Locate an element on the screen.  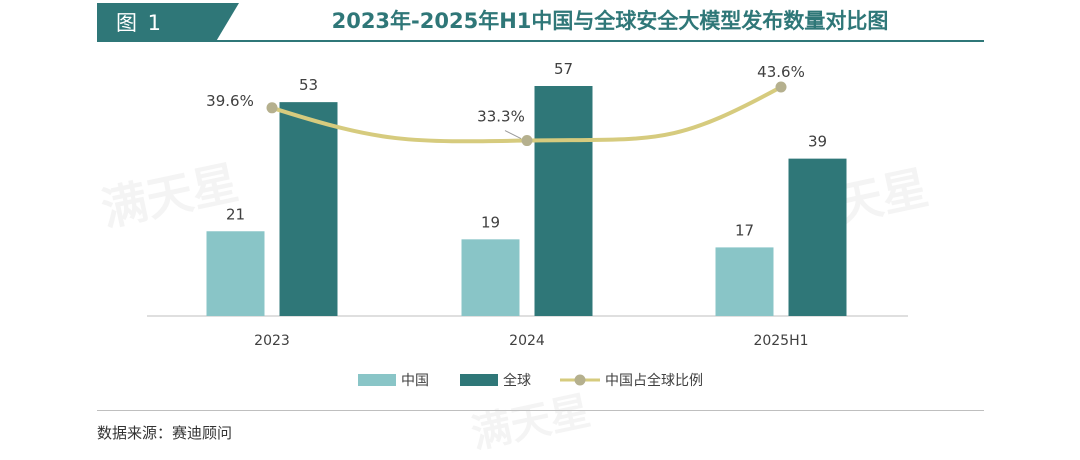
x-tick-label: 2025H1 is located at coordinates (780, 341).